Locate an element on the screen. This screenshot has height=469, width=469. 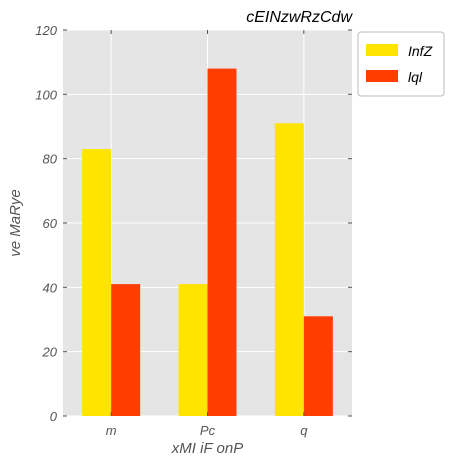
y-tick-label: 120 is located at coordinates (46, 30).